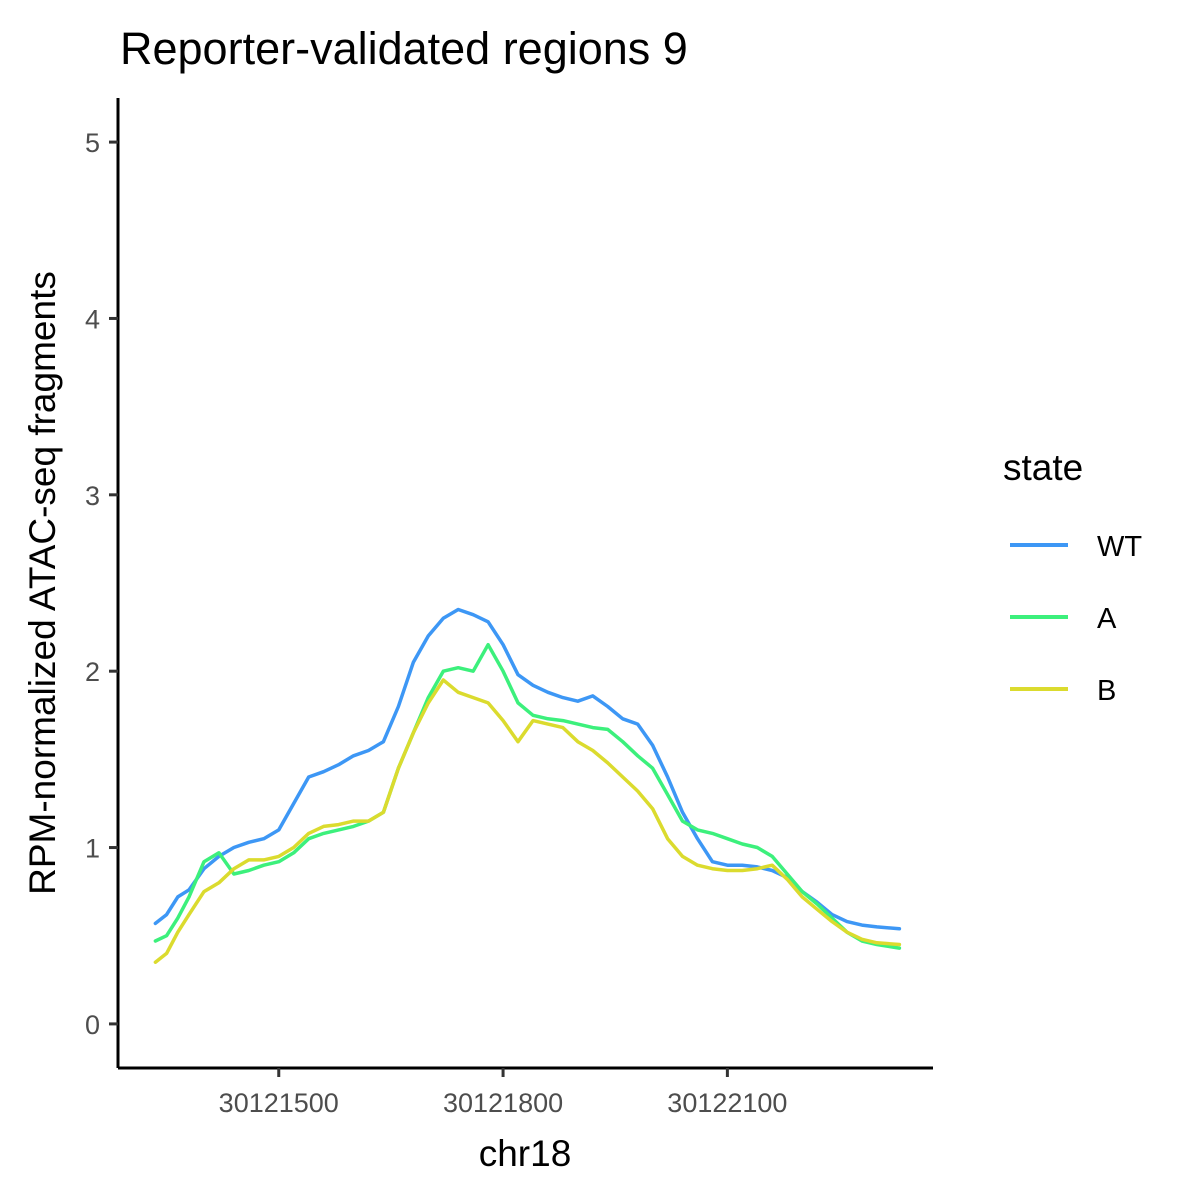  I want to click on x-tick-label: 30122100, so click(727, 1103).